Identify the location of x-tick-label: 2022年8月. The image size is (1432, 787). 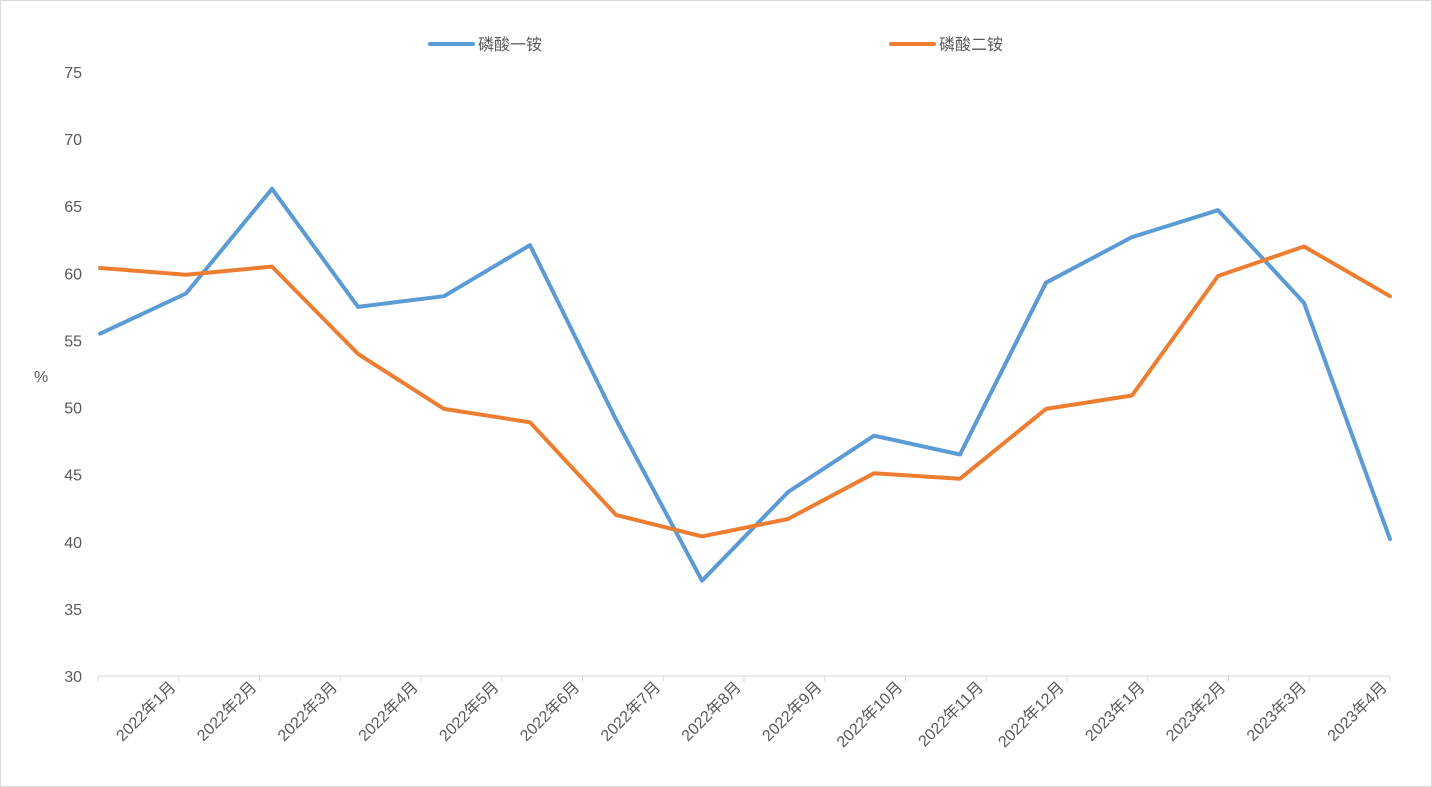
(711, 711).